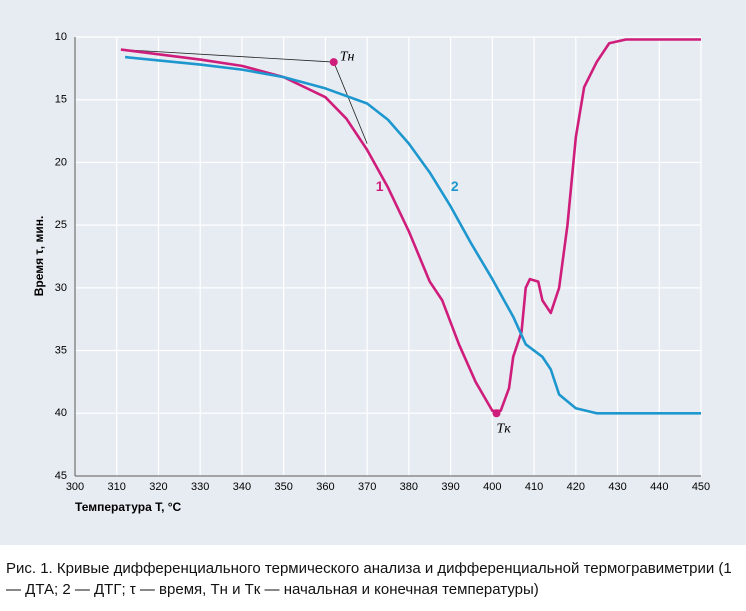 This screenshot has height=611, width=746. What do you see at coordinates (347, 56) in the screenshot?
I see `point-label: Tн` at bounding box center [347, 56].